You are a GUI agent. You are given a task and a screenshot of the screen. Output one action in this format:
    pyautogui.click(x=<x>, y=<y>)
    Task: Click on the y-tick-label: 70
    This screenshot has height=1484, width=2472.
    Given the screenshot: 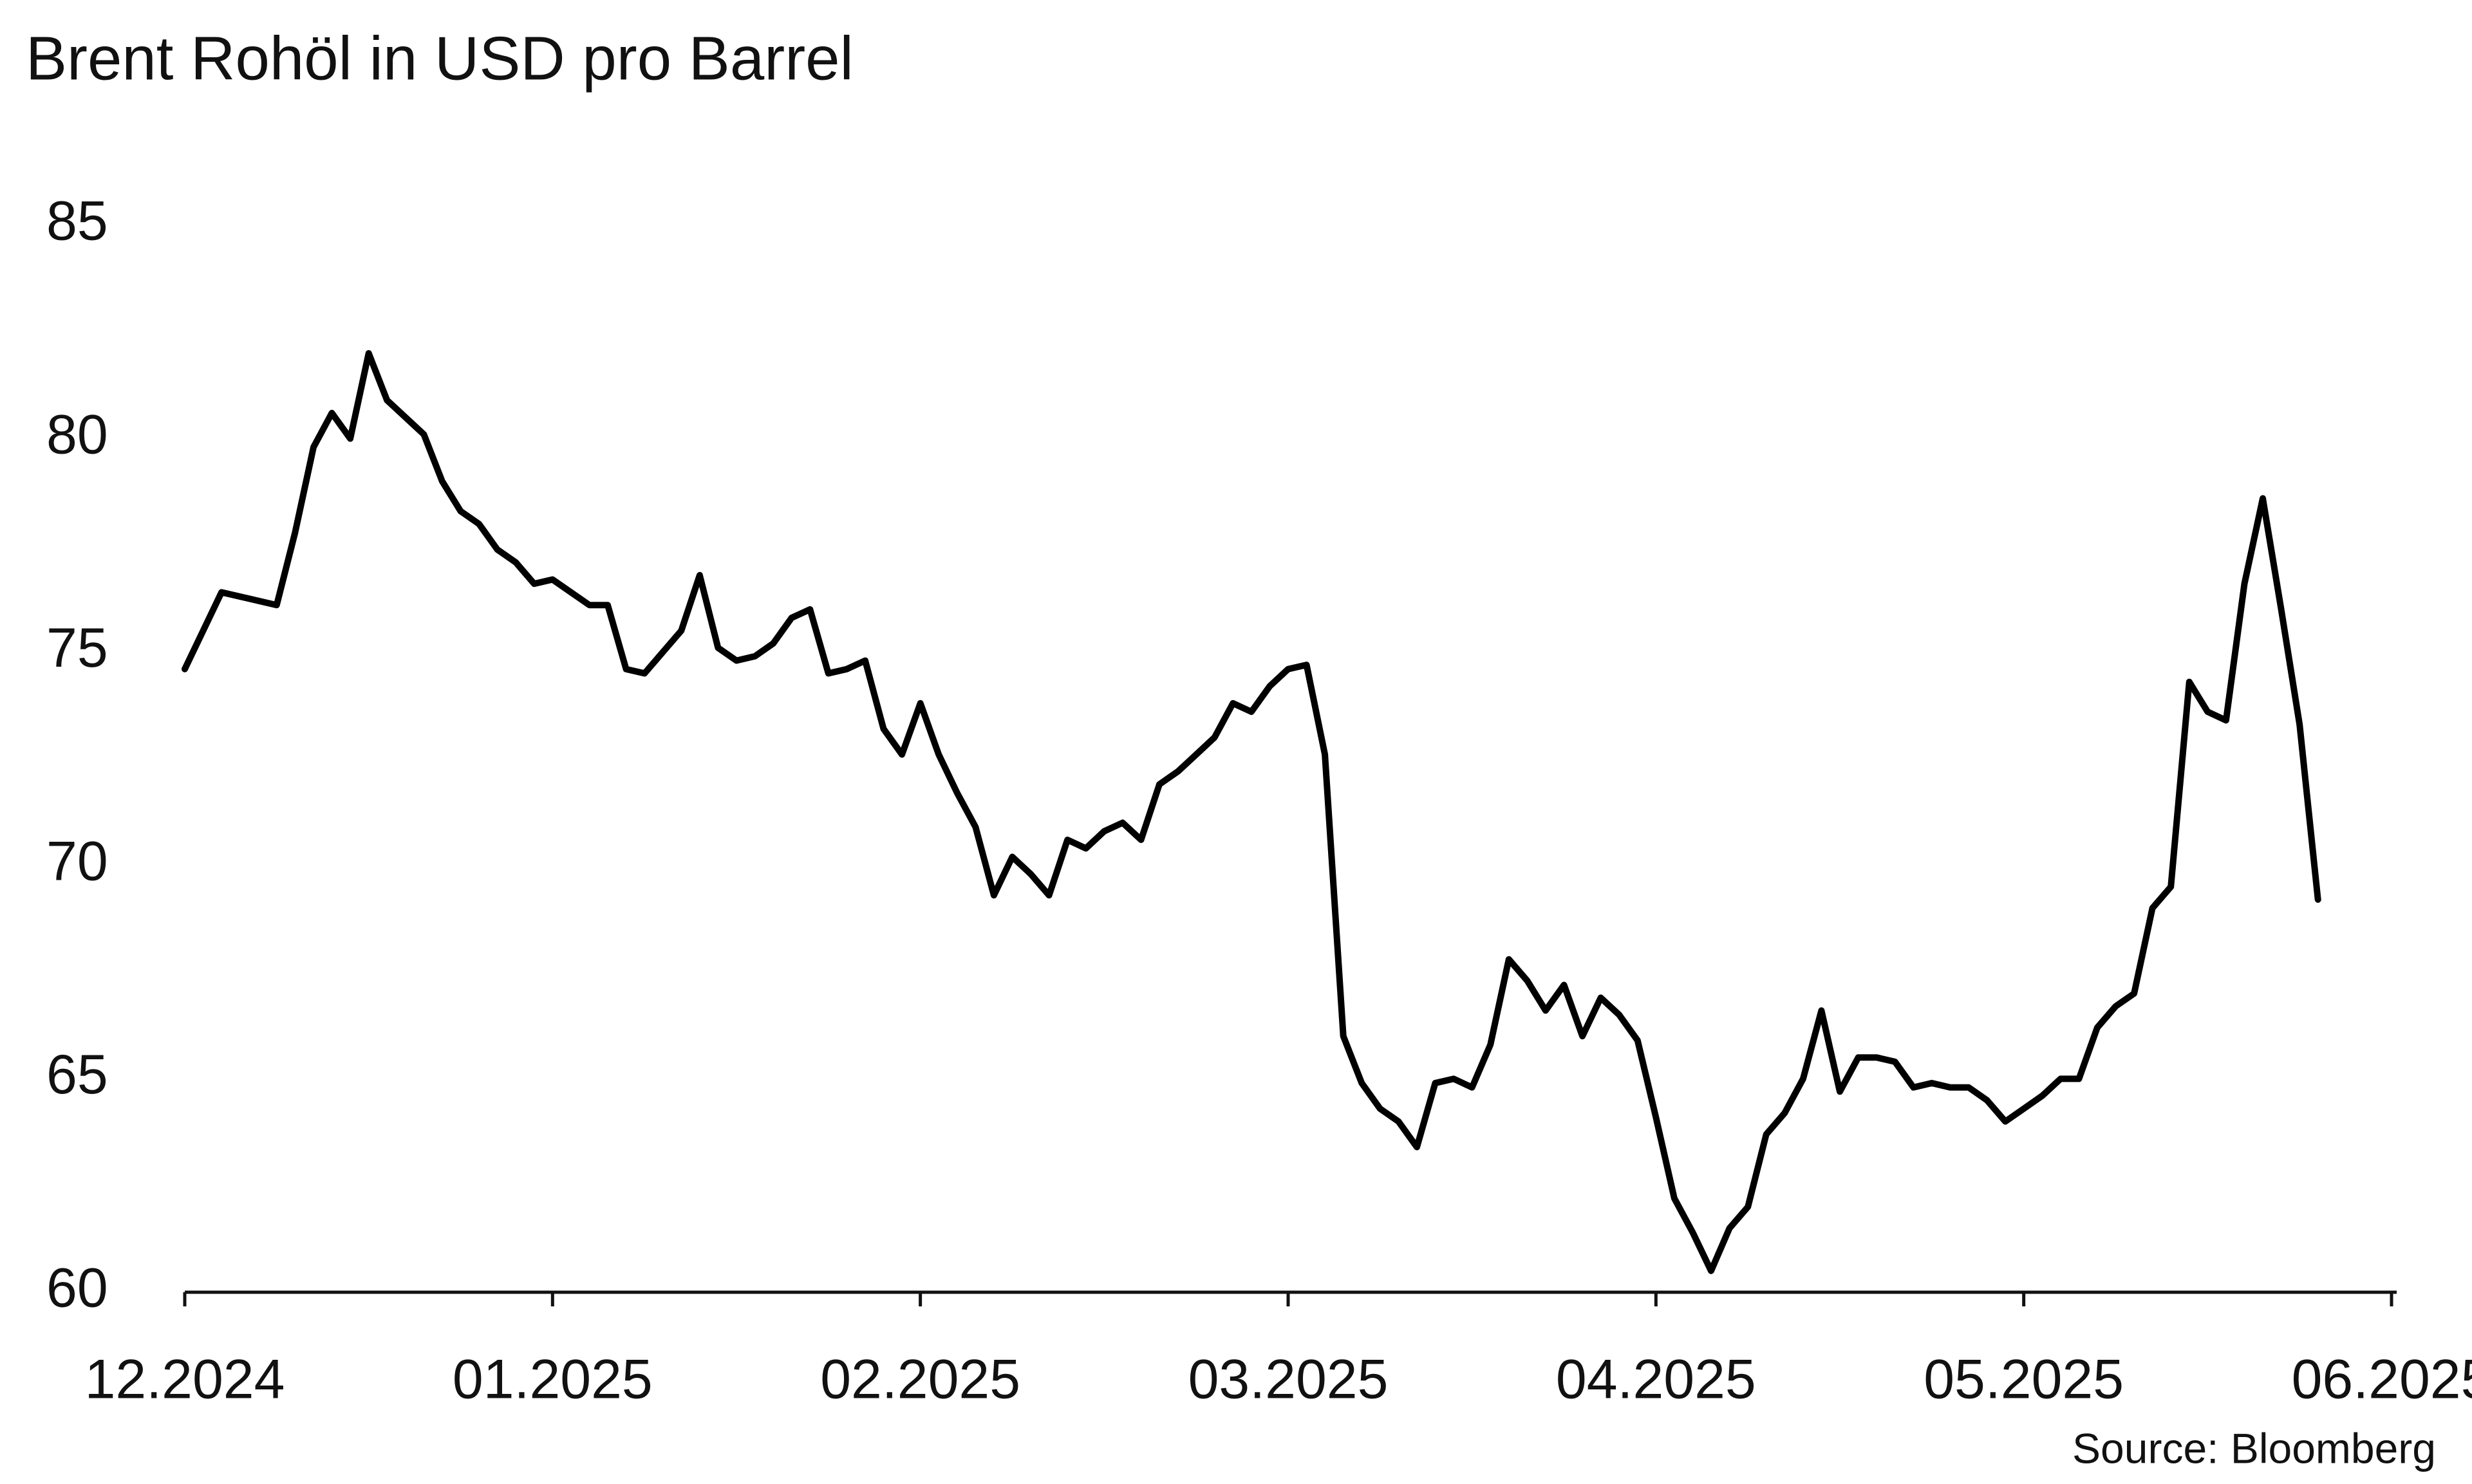 What is the action you would take?
    pyautogui.click(x=77, y=862)
    